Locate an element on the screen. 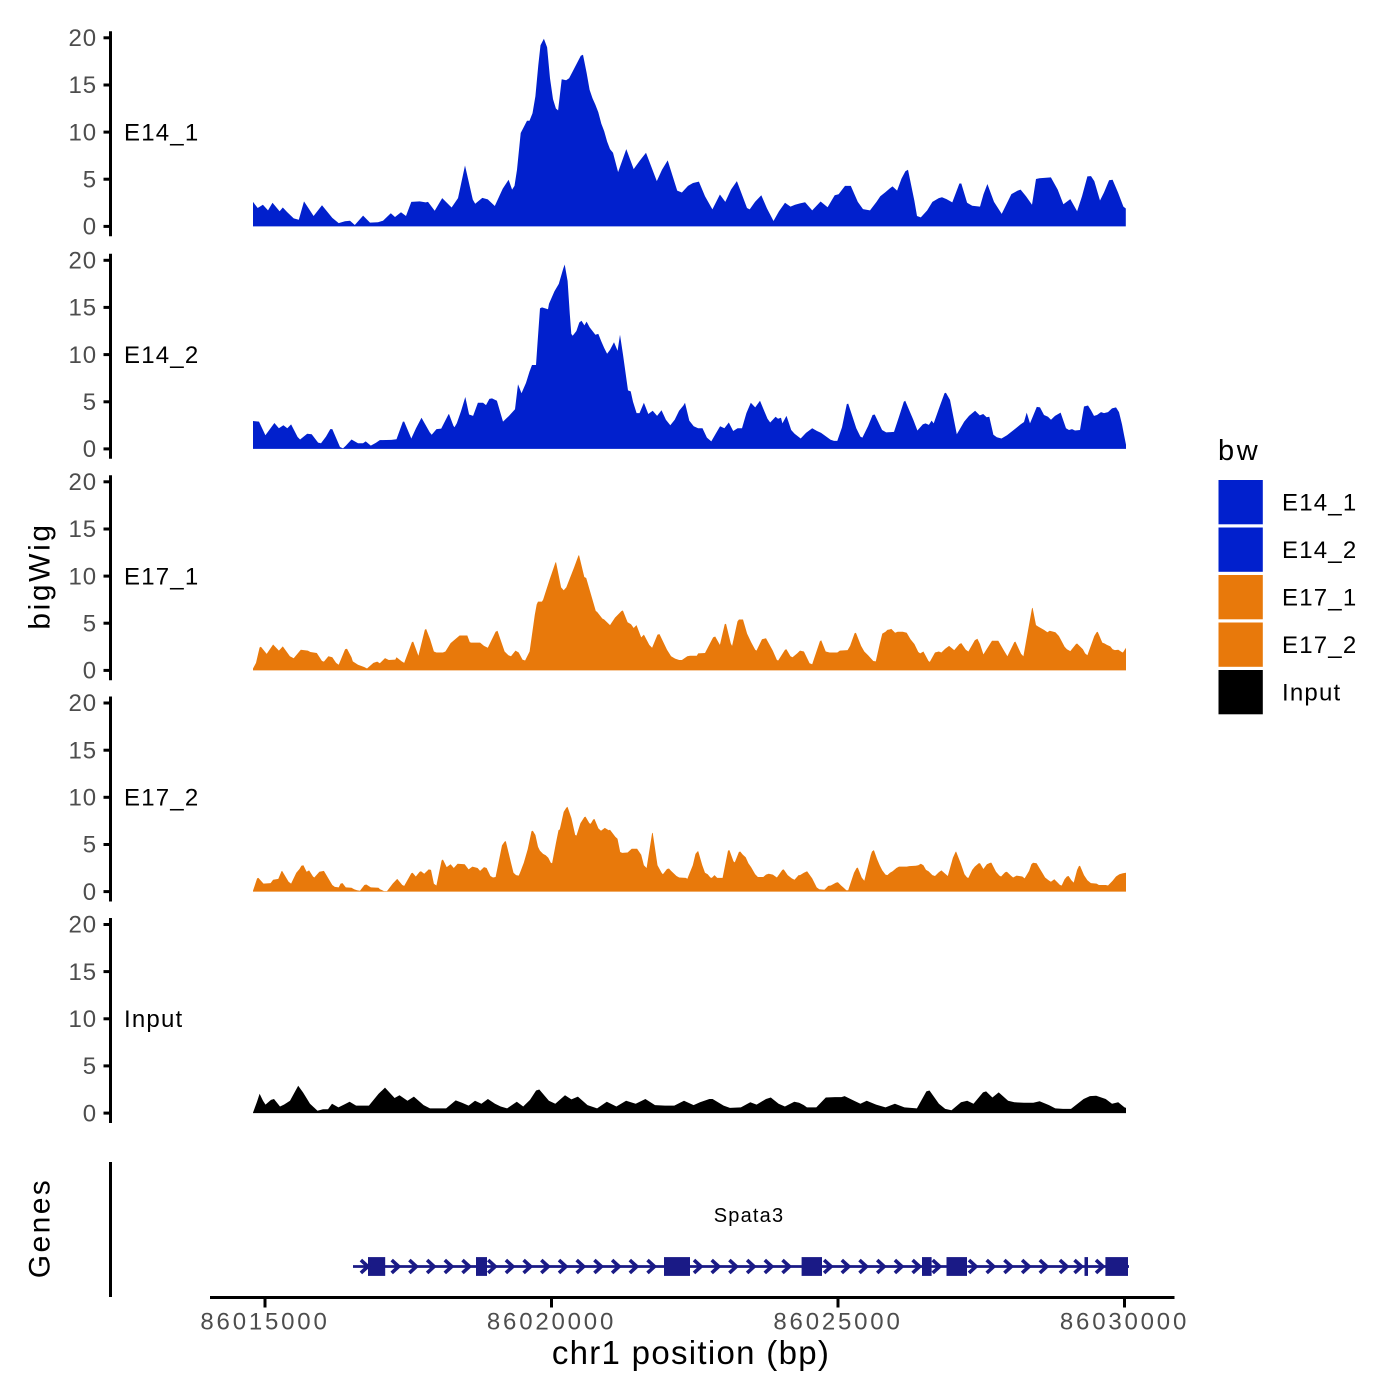  svg-text: 86015000 is located at coordinates (264, 1322).